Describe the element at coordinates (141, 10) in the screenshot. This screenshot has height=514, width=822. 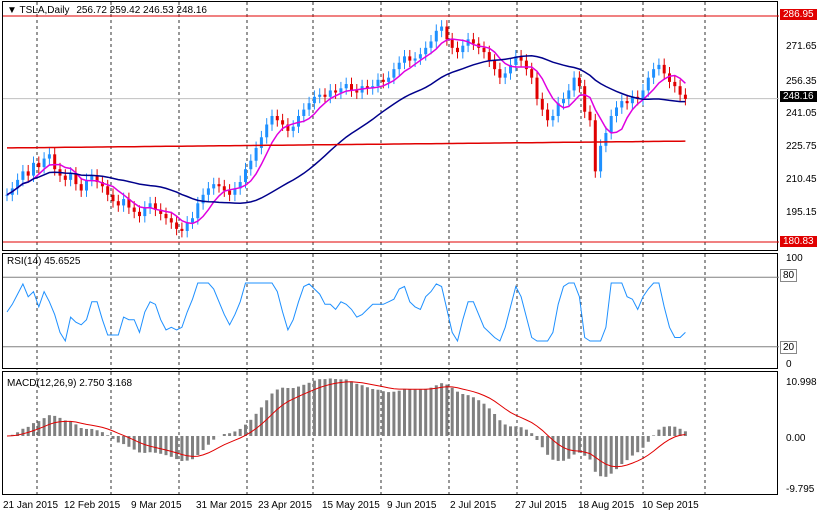
I see `ohlc-values: 256.72 259.42 246.53 248.16` at that location.